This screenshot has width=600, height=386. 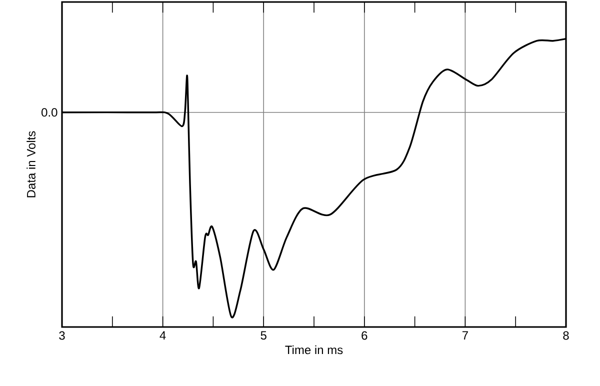 I want to click on x-tick-label: 8, so click(x=566, y=335).